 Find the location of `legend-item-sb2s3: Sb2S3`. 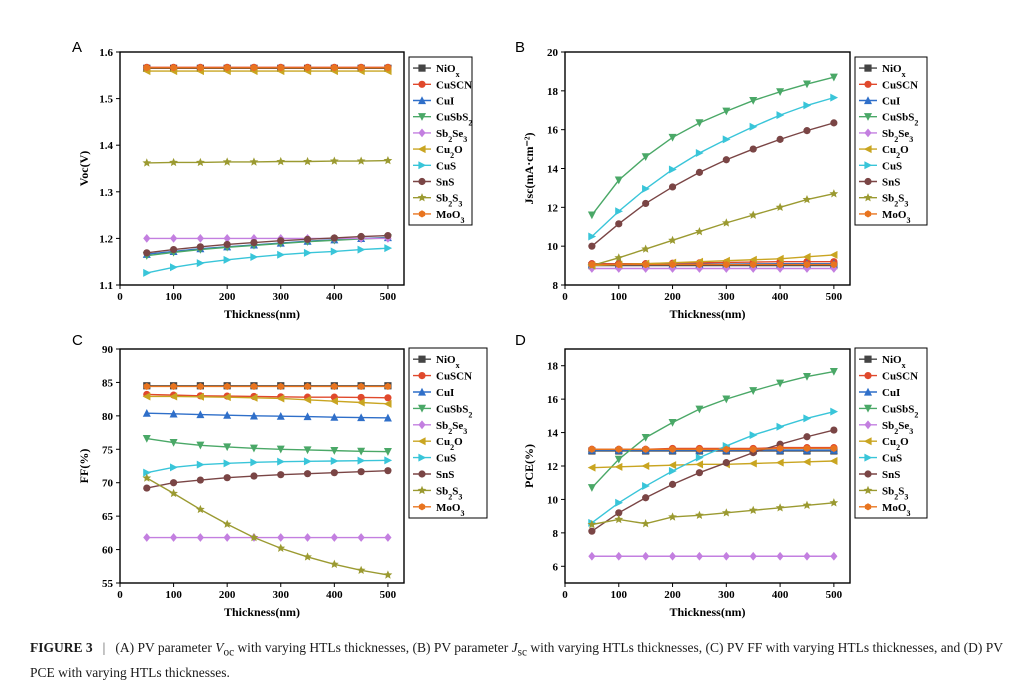

legend-item-sb2s3: Sb2S3 is located at coordinates (437, 493).